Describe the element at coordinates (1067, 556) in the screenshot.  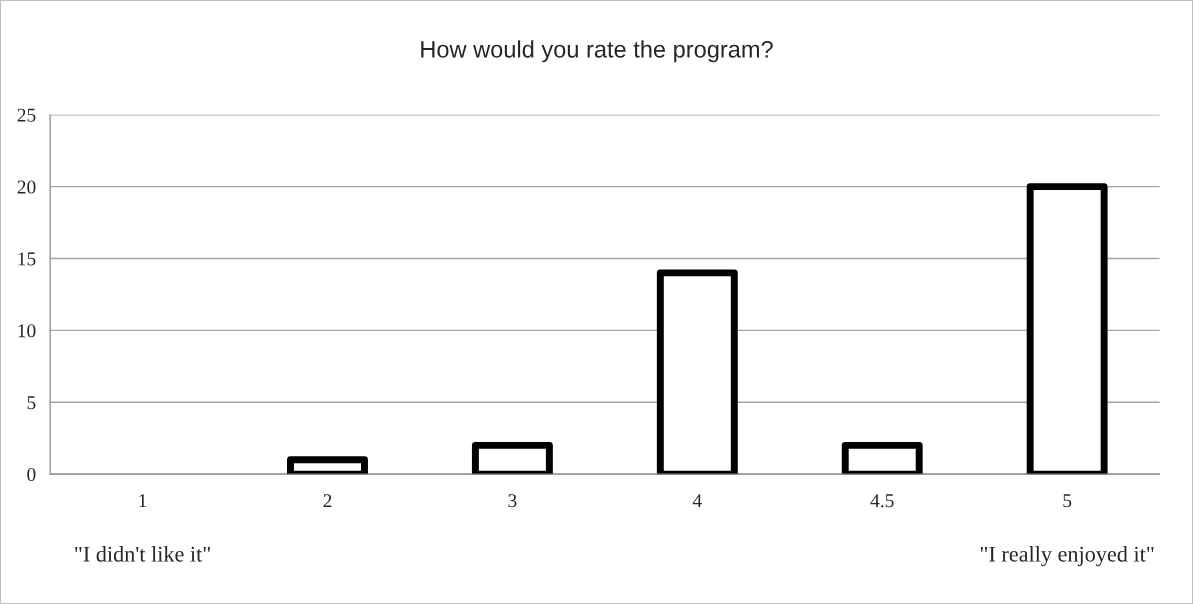
I see `text: "I really enjoyed it"` at that location.